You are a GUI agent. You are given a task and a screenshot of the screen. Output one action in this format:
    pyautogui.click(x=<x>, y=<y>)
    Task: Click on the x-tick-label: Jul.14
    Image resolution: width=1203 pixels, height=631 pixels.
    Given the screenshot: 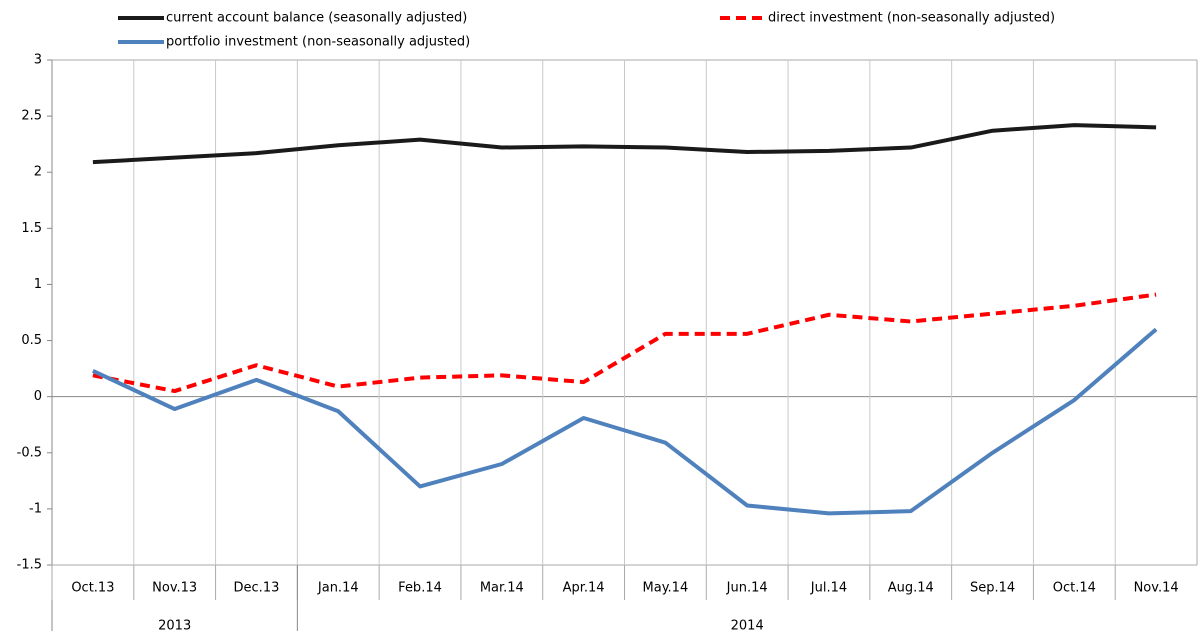 What is the action you would take?
    pyautogui.click(x=828, y=588)
    